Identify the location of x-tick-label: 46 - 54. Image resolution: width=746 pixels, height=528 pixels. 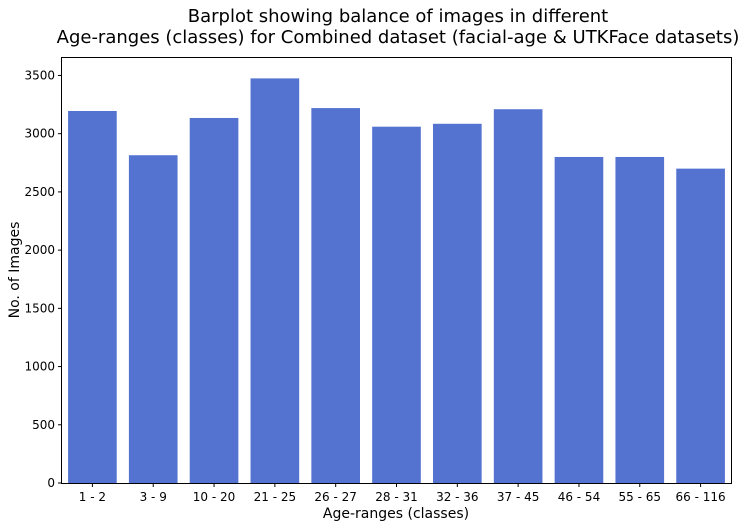
(579, 497).